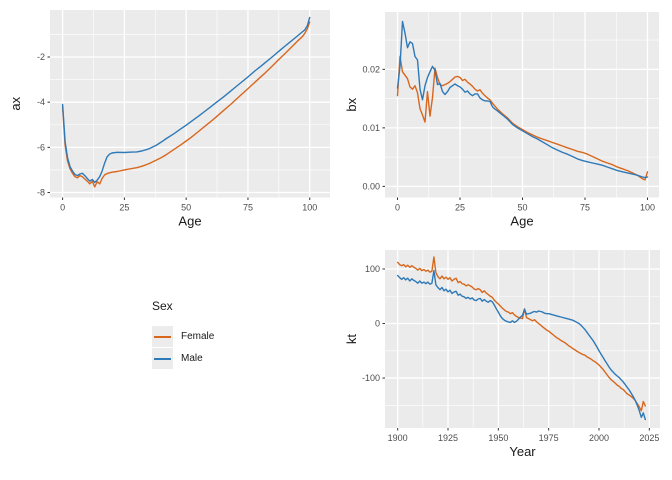  What do you see at coordinates (198, 336) in the screenshot?
I see `legend-item-label: Female` at bounding box center [198, 336].